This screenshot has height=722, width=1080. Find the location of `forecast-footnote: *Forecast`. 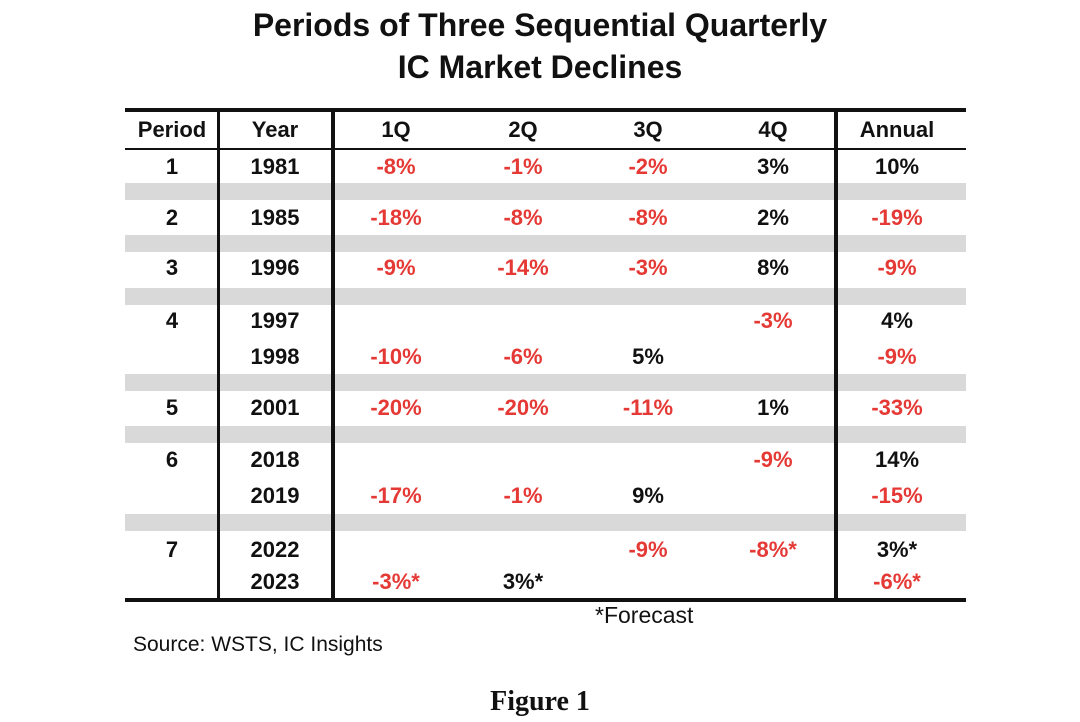

forecast-footnote: *Forecast is located at coordinates (644, 615).